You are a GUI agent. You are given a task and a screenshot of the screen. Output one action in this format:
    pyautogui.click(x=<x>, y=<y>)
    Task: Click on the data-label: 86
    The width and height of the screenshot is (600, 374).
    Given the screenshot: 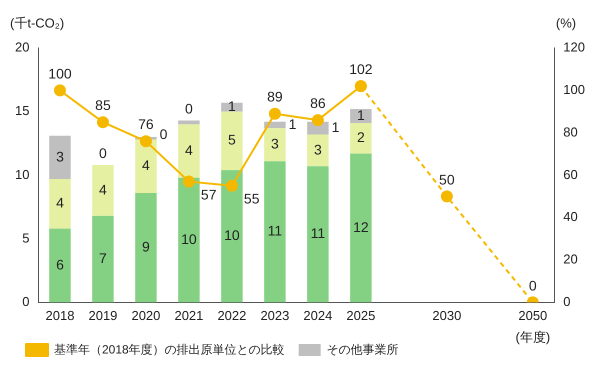 What is the action you would take?
    pyautogui.click(x=318, y=102)
    